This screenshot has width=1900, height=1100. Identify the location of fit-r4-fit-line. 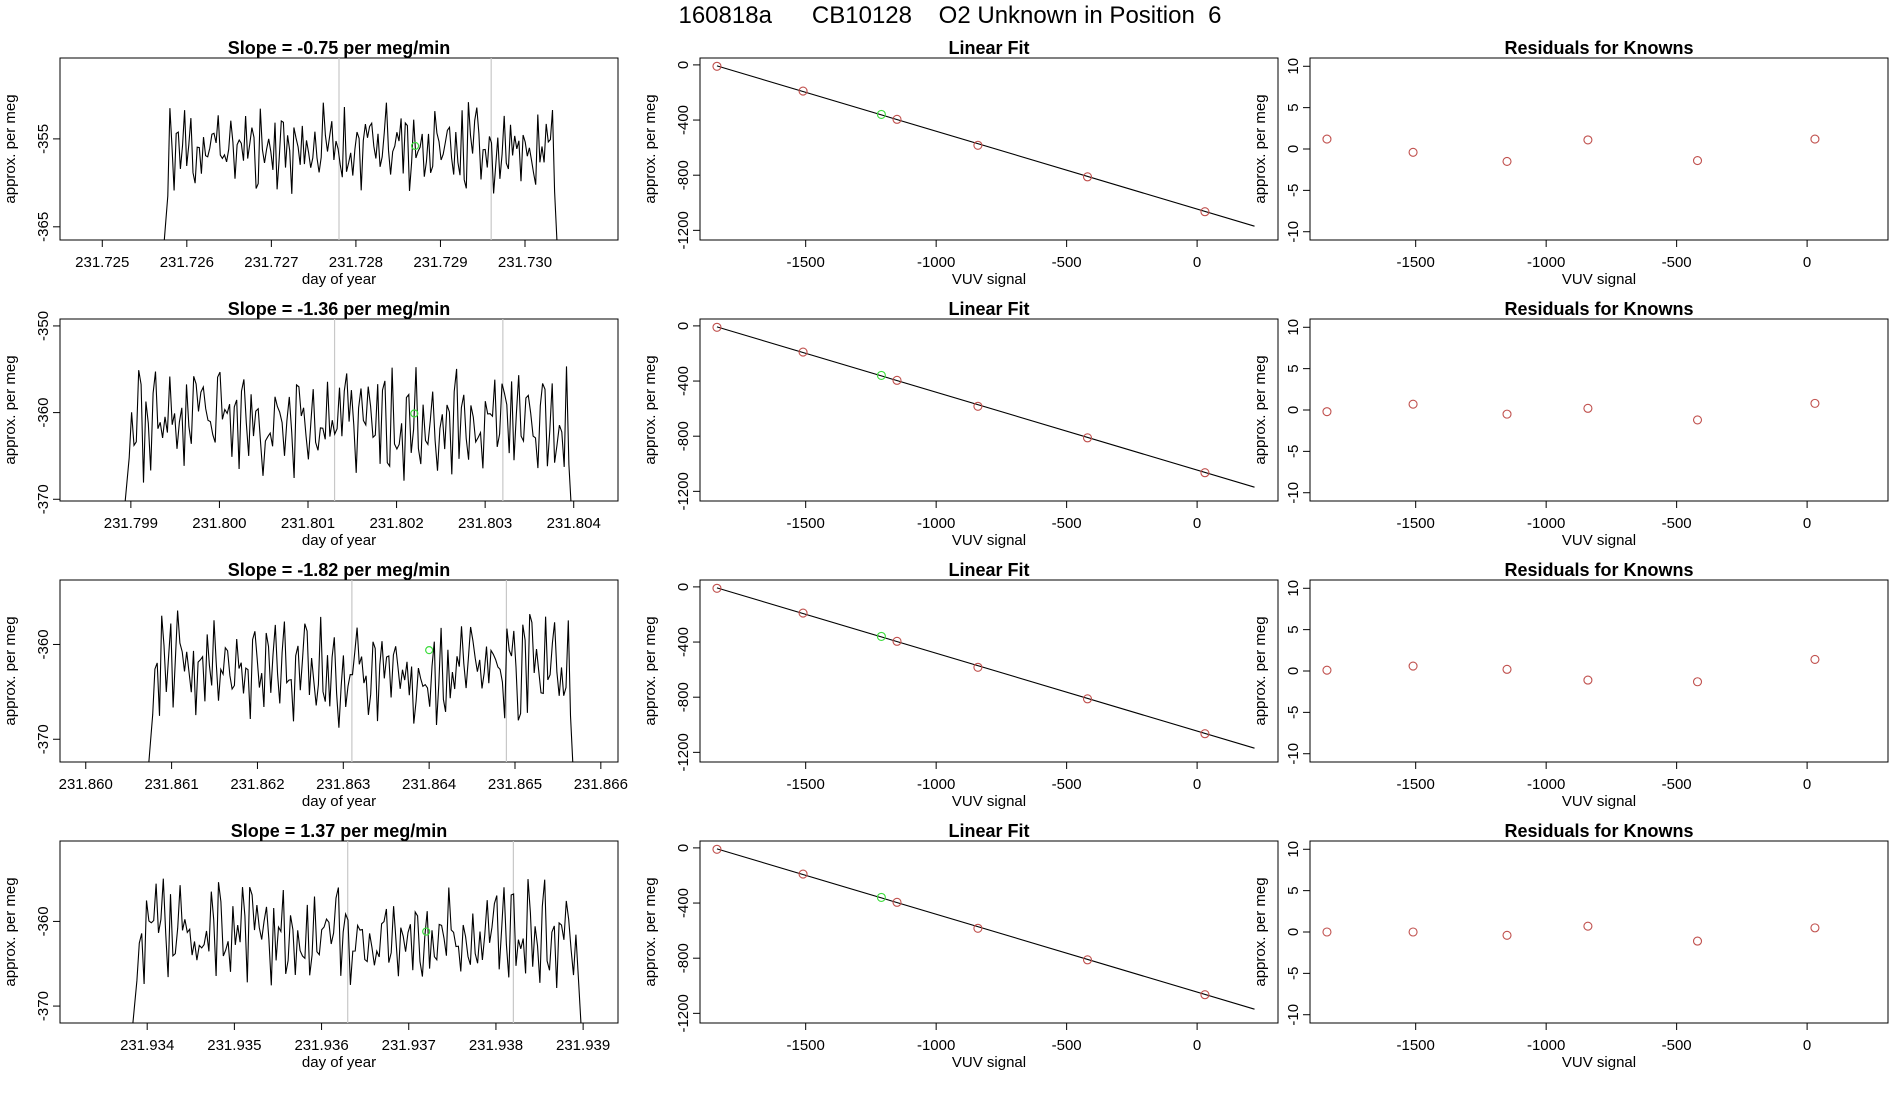
(985, 929).